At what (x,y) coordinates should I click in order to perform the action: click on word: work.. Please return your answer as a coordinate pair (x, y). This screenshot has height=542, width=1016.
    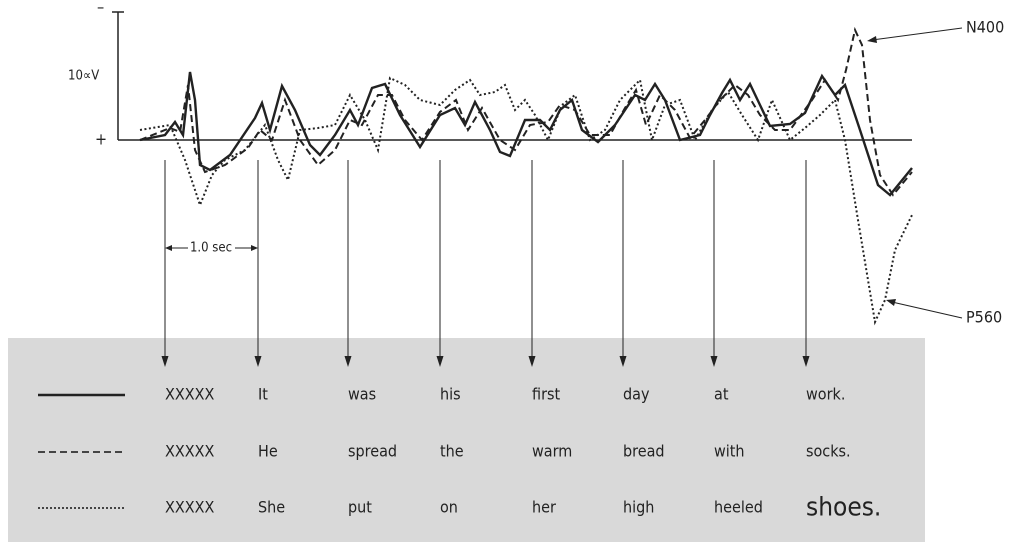
    Looking at the image, I should click on (825, 394).